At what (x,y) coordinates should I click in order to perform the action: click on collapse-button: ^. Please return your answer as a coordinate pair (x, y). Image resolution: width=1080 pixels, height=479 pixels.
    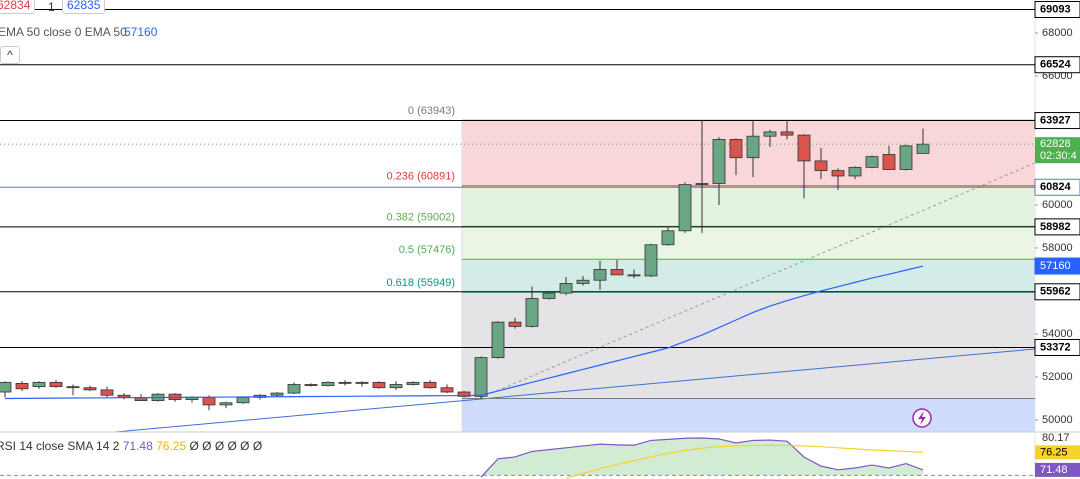
    Looking at the image, I should click on (10, 55).